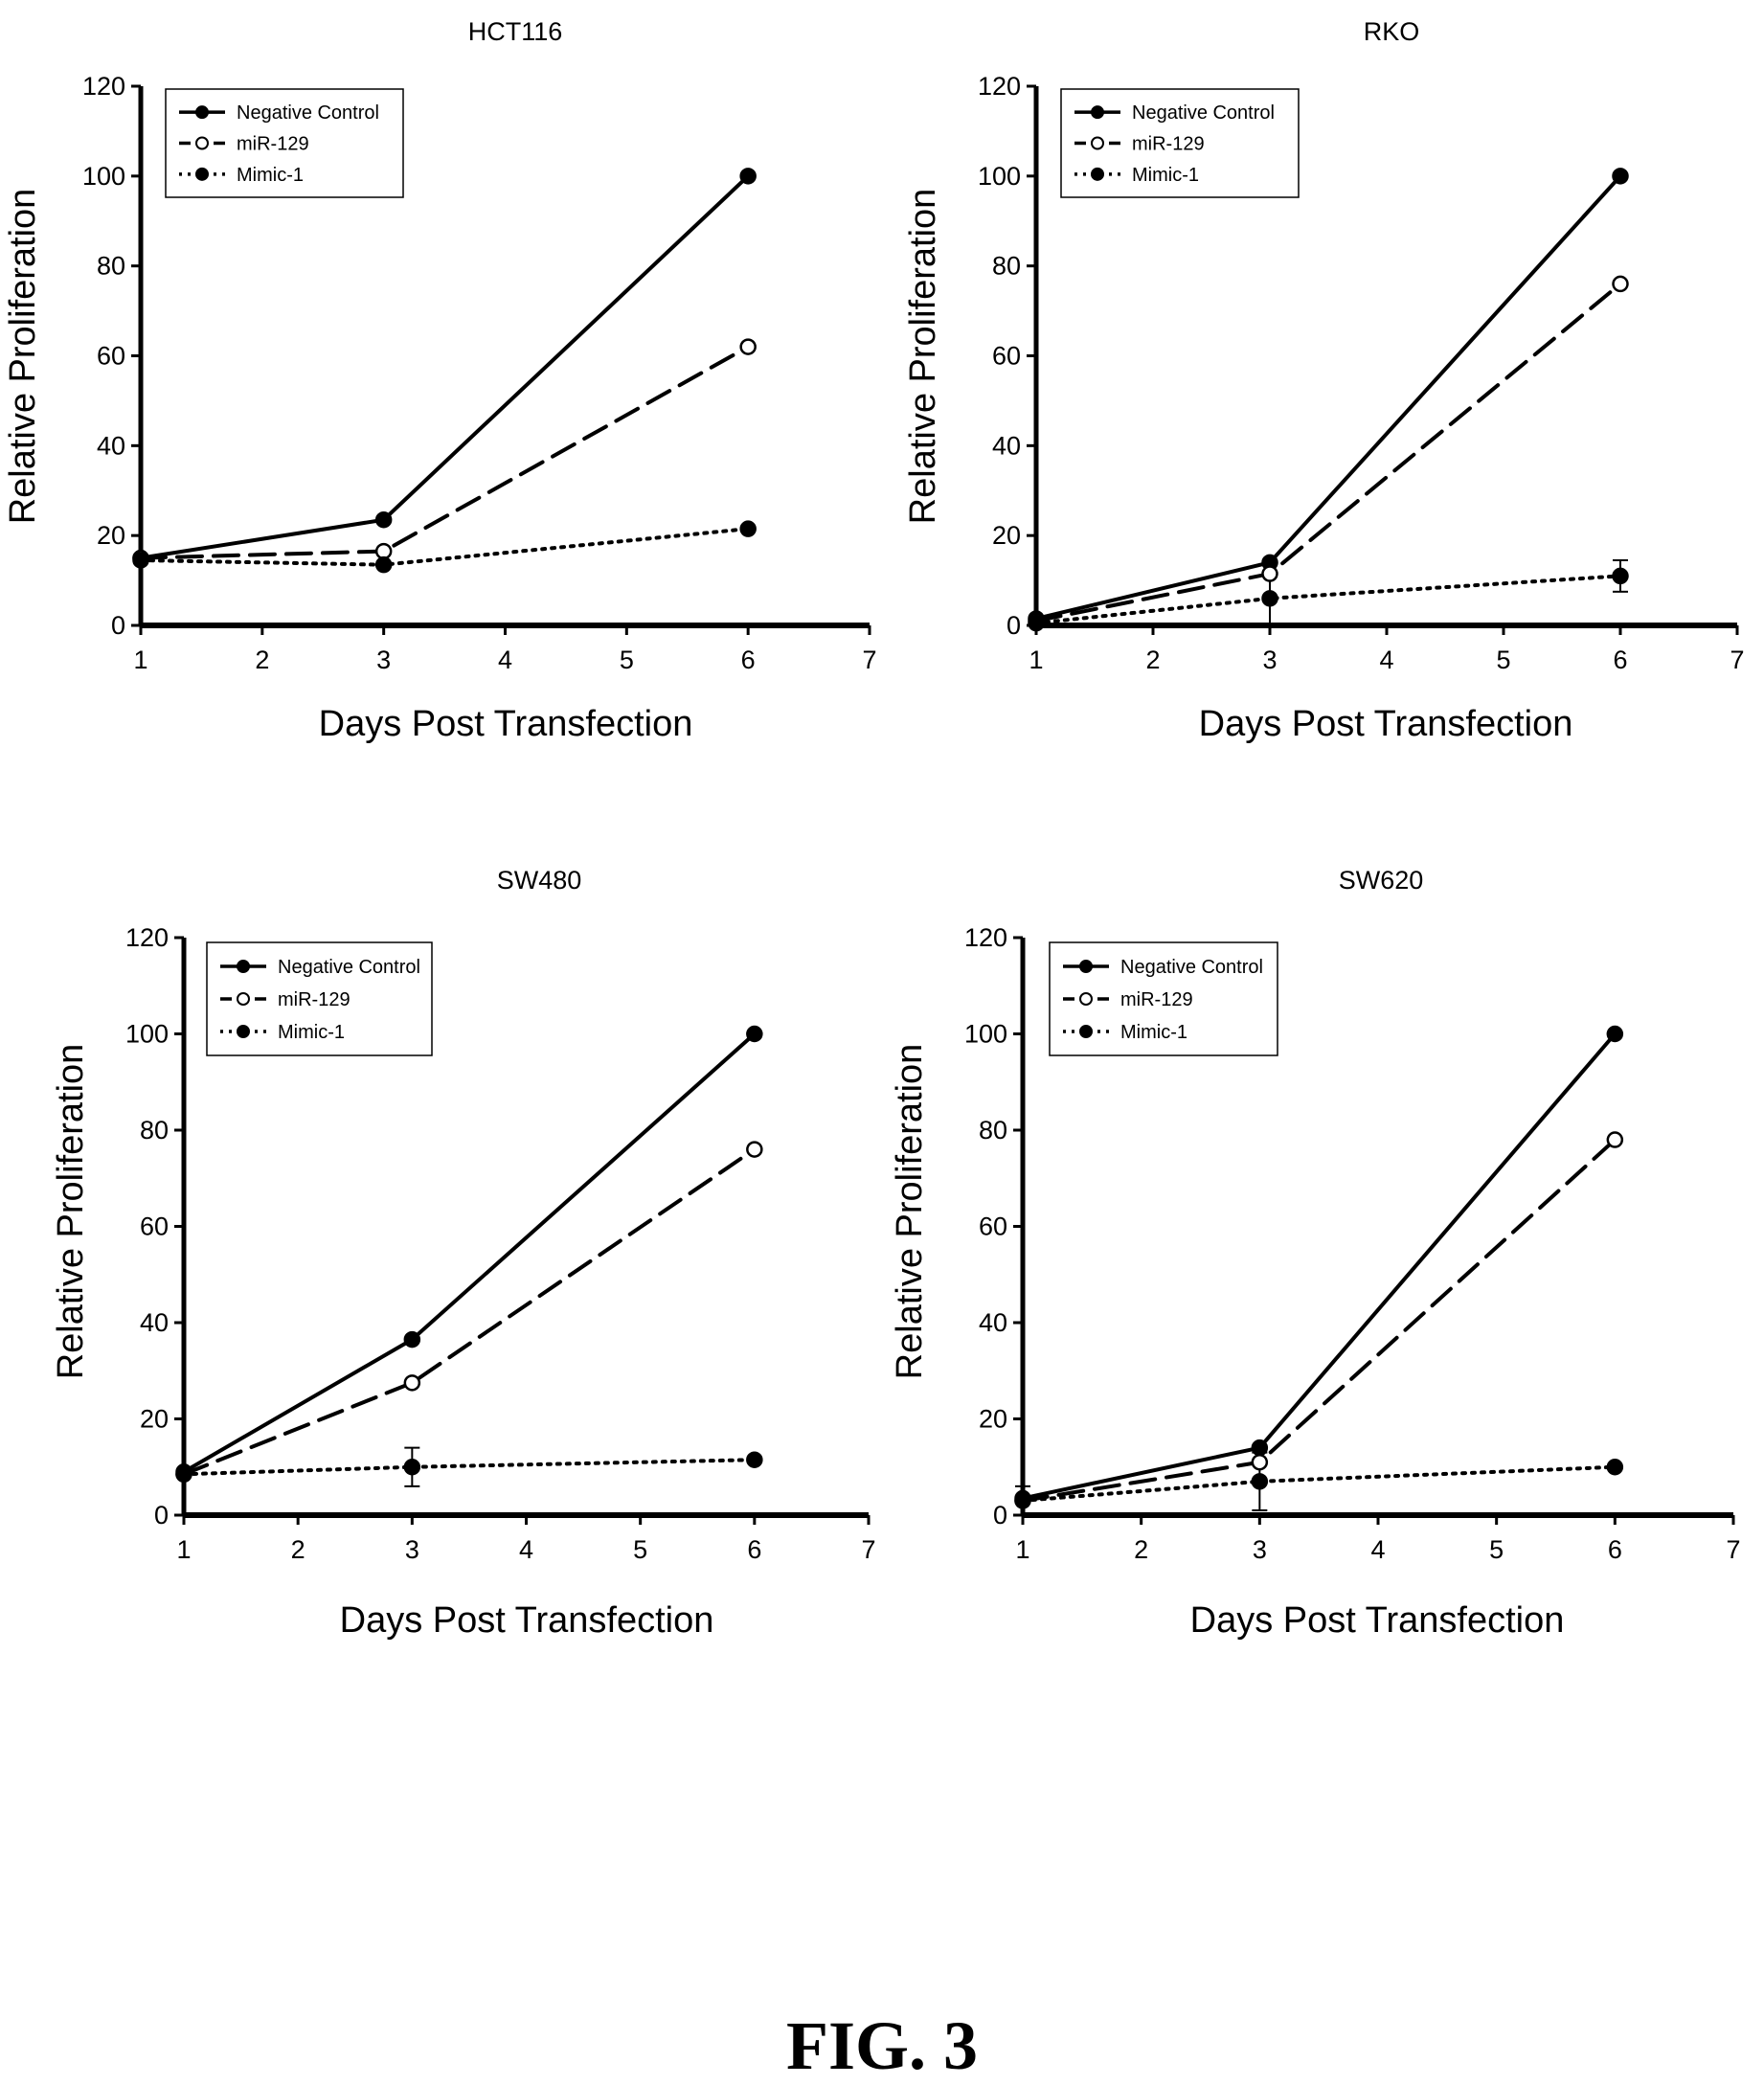 This screenshot has width=1764, height=2085. I want to click on figure-label: FIG. 3, so click(882, 2046).